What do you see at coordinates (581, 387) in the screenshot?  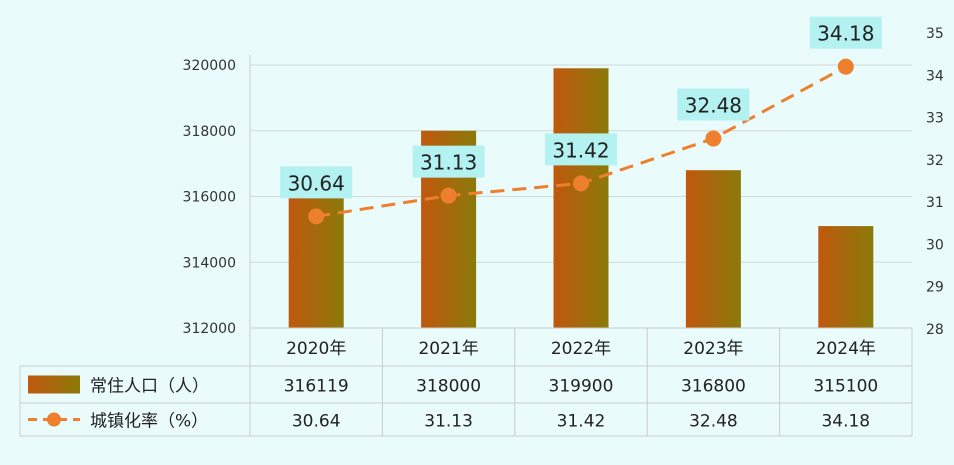 I see `table-cell: 319900` at bounding box center [581, 387].